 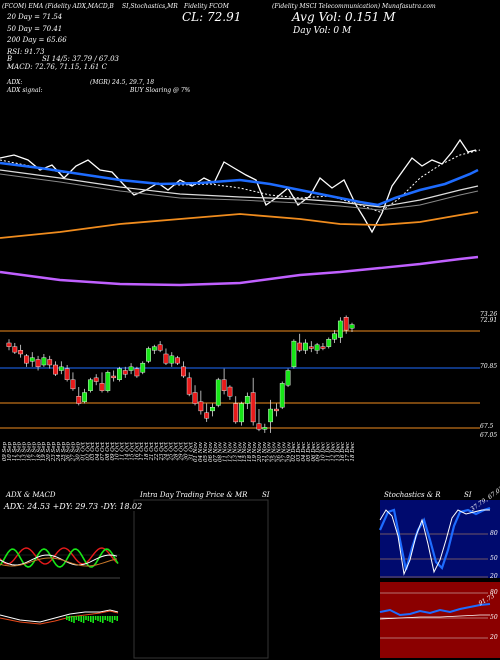 What do you see at coordinates (239, 225) in the screenshot?
I see `ema-orange-line` at bounding box center [239, 225].